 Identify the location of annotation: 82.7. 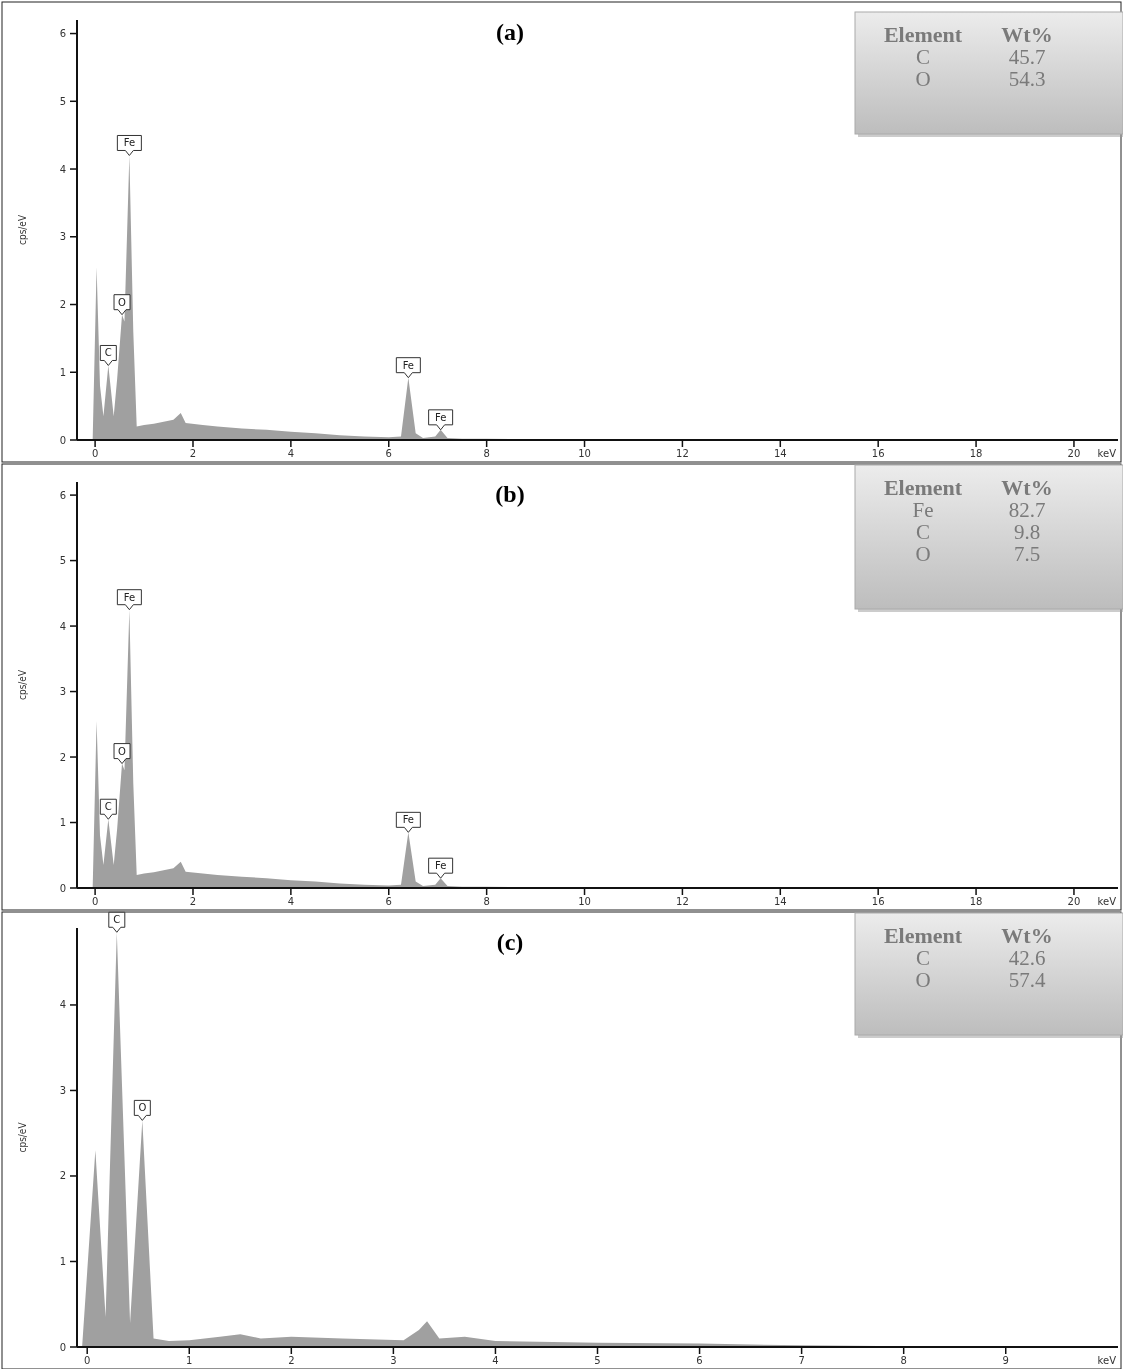
(1027, 510).